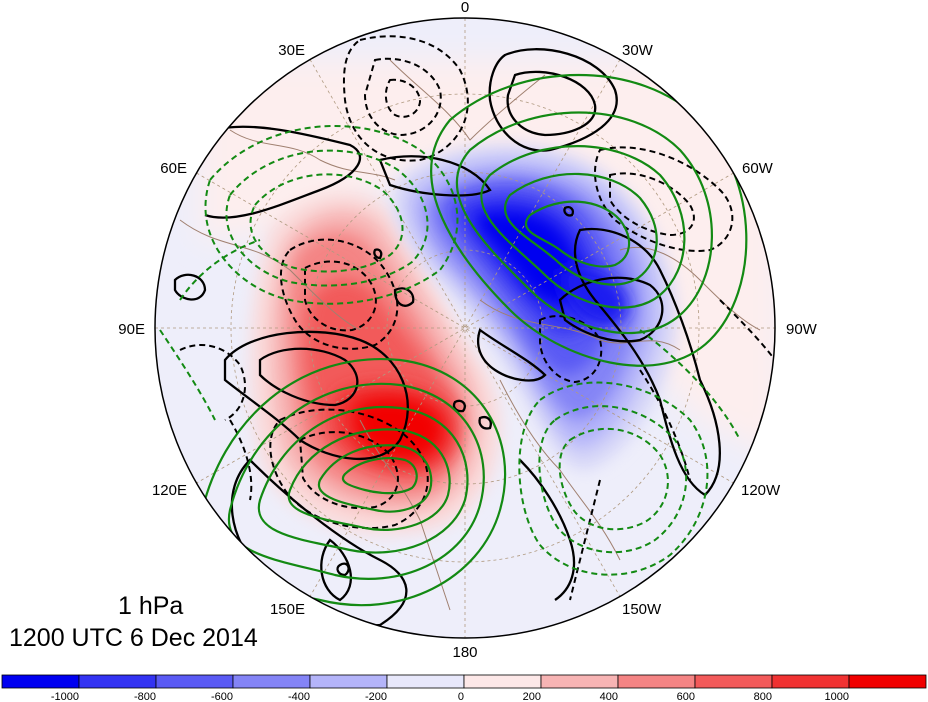  I want to click on colorbar-tick-label: -200, so click(376, 696).